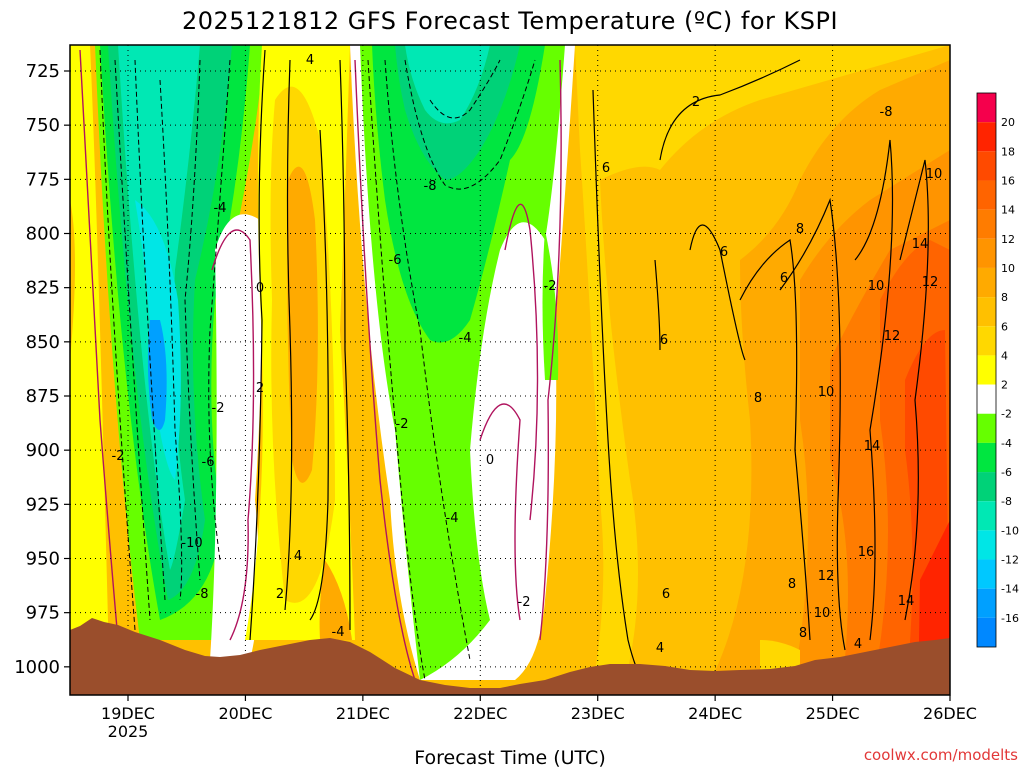  Describe the element at coordinates (510, 656) in the screenshot. I see `terrain` at that location.